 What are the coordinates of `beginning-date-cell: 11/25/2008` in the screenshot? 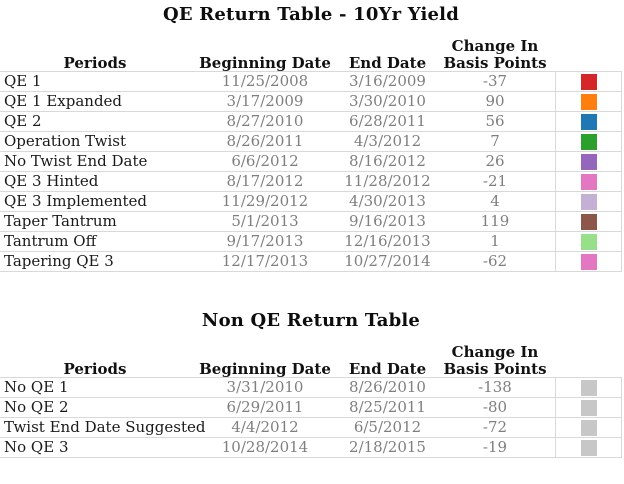 It's located at (265, 81).